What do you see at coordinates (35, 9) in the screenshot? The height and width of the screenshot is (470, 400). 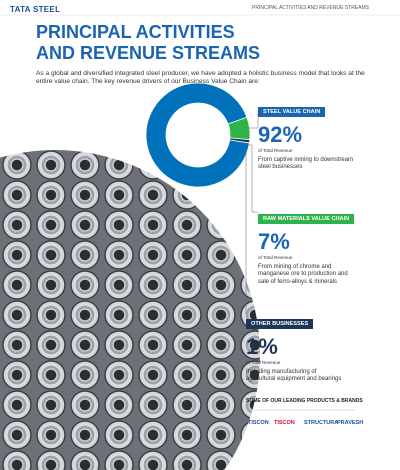 I see `logo: TATA STEEL` at bounding box center [35, 9].